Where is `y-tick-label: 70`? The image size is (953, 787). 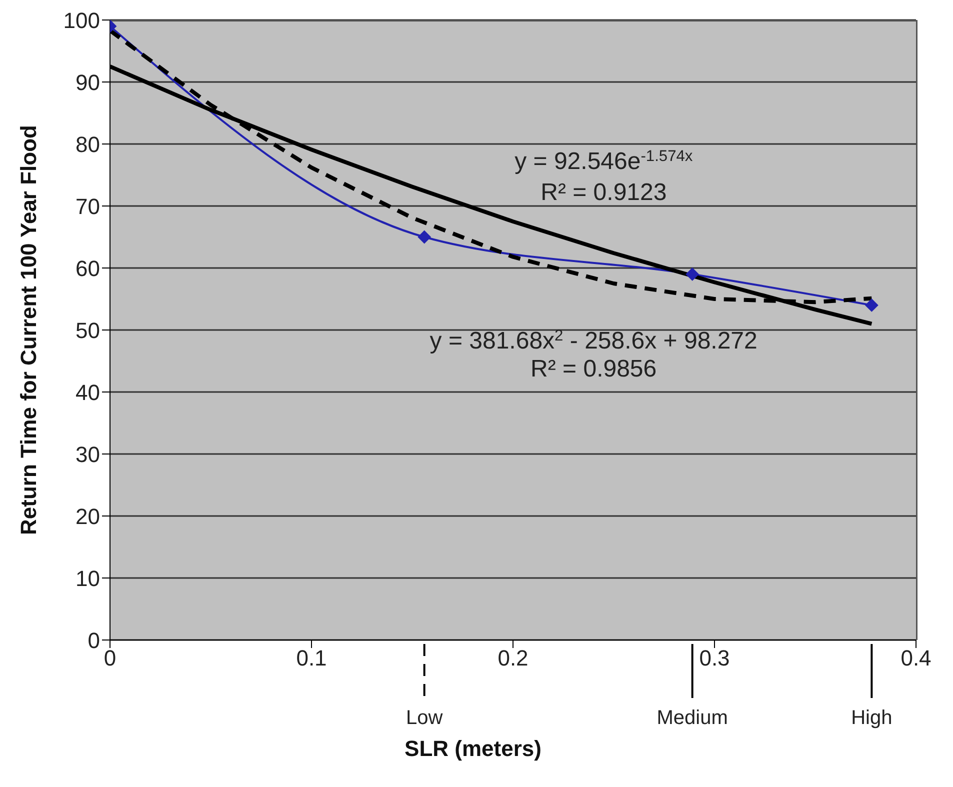 y-tick-label: 70 is located at coordinates (88, 206).